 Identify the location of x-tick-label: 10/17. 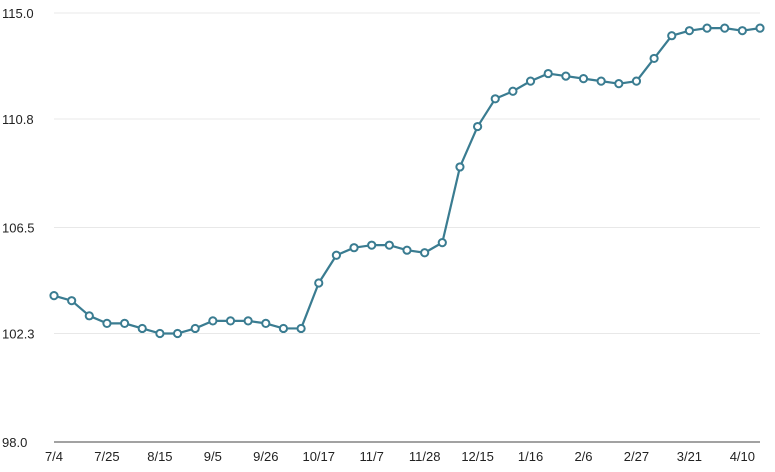
(318, 456).